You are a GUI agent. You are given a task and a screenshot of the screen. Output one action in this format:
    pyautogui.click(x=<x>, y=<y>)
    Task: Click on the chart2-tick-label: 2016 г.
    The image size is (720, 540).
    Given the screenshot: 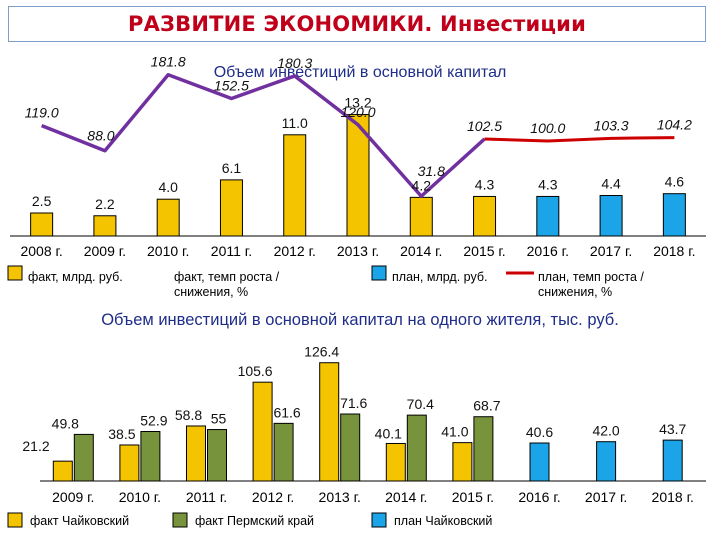 What is the action you would take?
    pyautogui.click(x=539, y=497)
    